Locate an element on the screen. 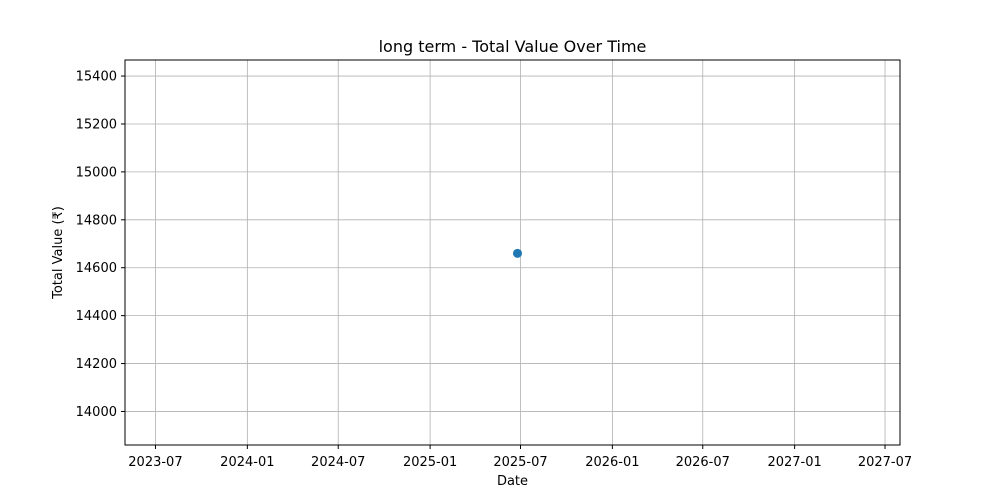  x-tick-label: 2025-07 is located at coordinates (520, 462).